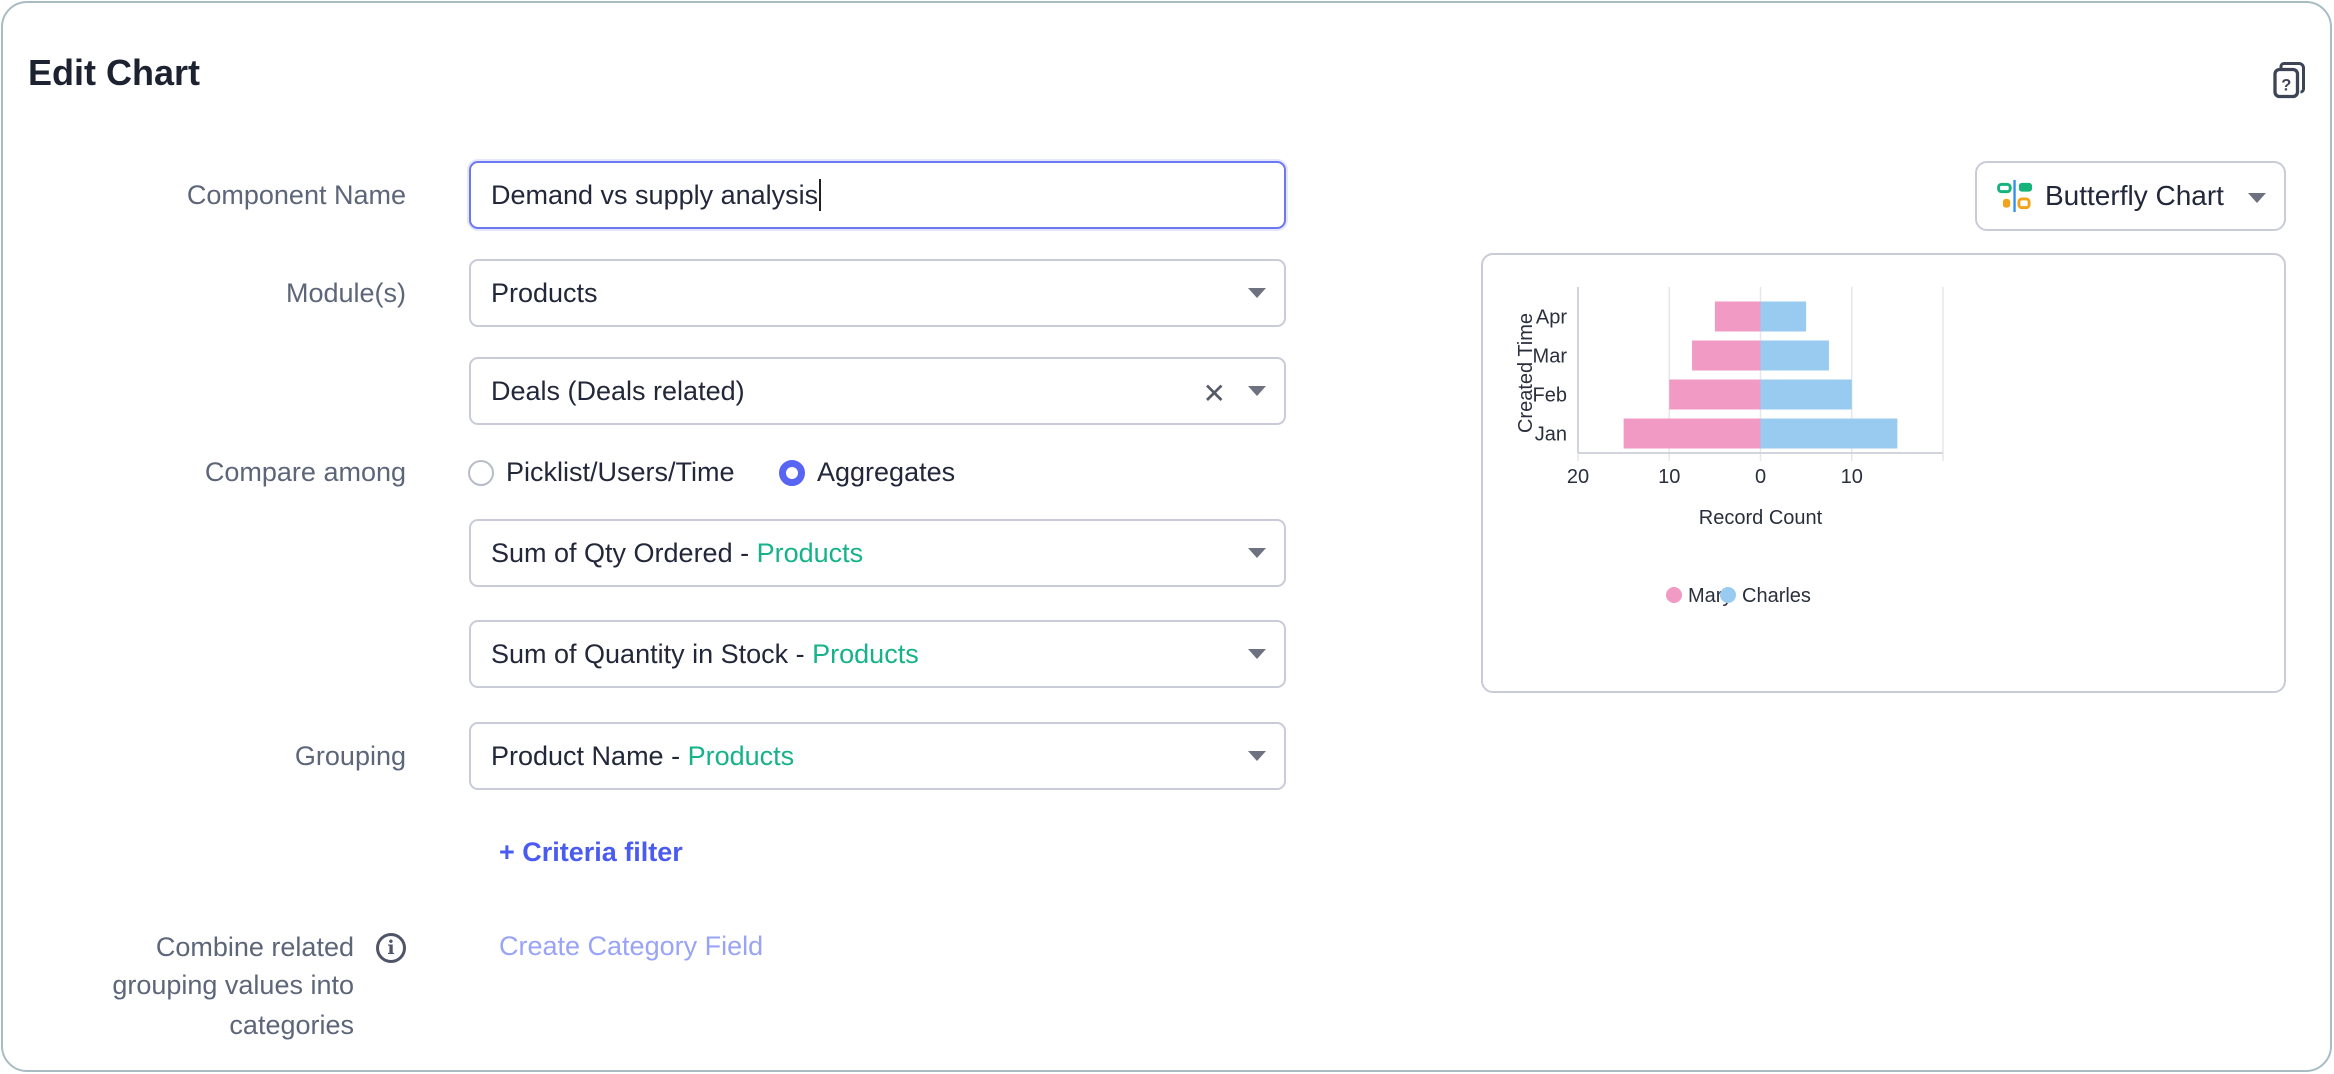 This screenshot has height=1074, width=2334. Describe the element at coordinates (481, 472) in the screenshot. I see `radio-button` at that location.